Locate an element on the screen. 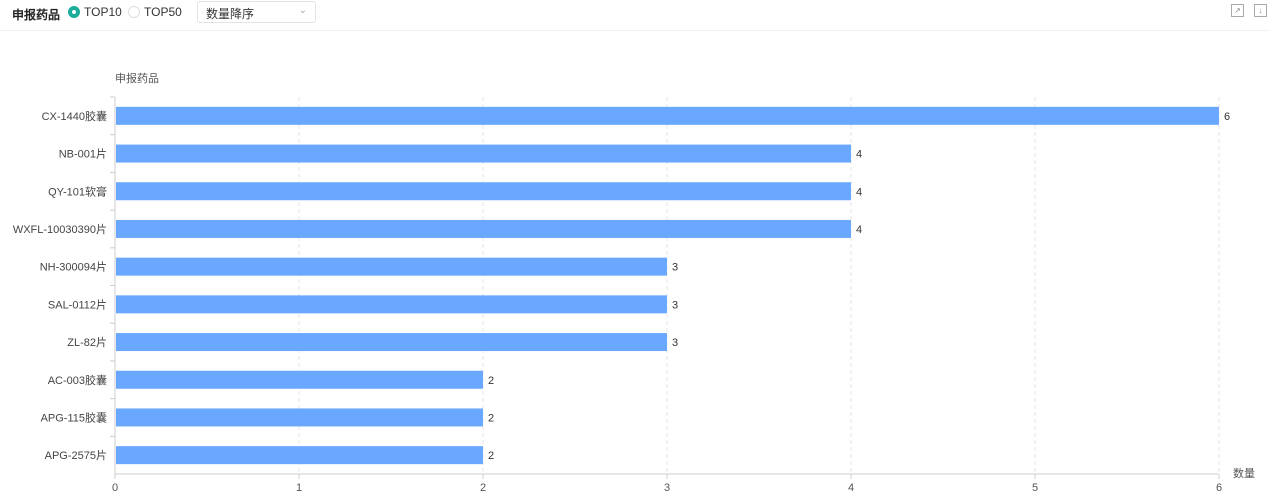 Image resolution: width=1269 pixels, height=500 pixels. radio-top10: TOP10 is located at coordinates (95, 12).